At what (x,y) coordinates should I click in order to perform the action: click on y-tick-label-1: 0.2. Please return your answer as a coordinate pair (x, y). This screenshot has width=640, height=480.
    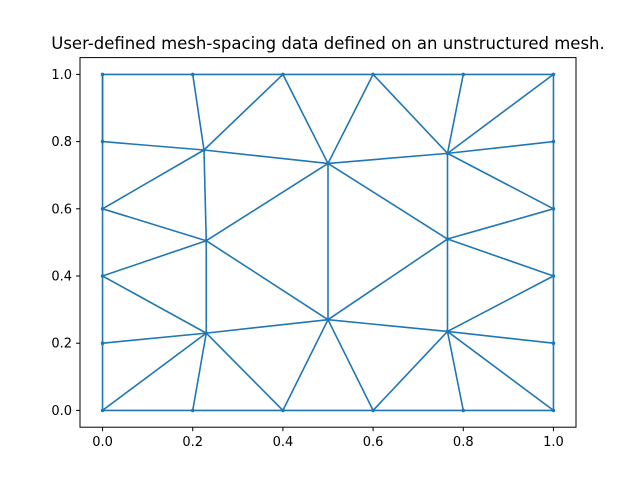
    Looking at the image, I should click on (61, 344).